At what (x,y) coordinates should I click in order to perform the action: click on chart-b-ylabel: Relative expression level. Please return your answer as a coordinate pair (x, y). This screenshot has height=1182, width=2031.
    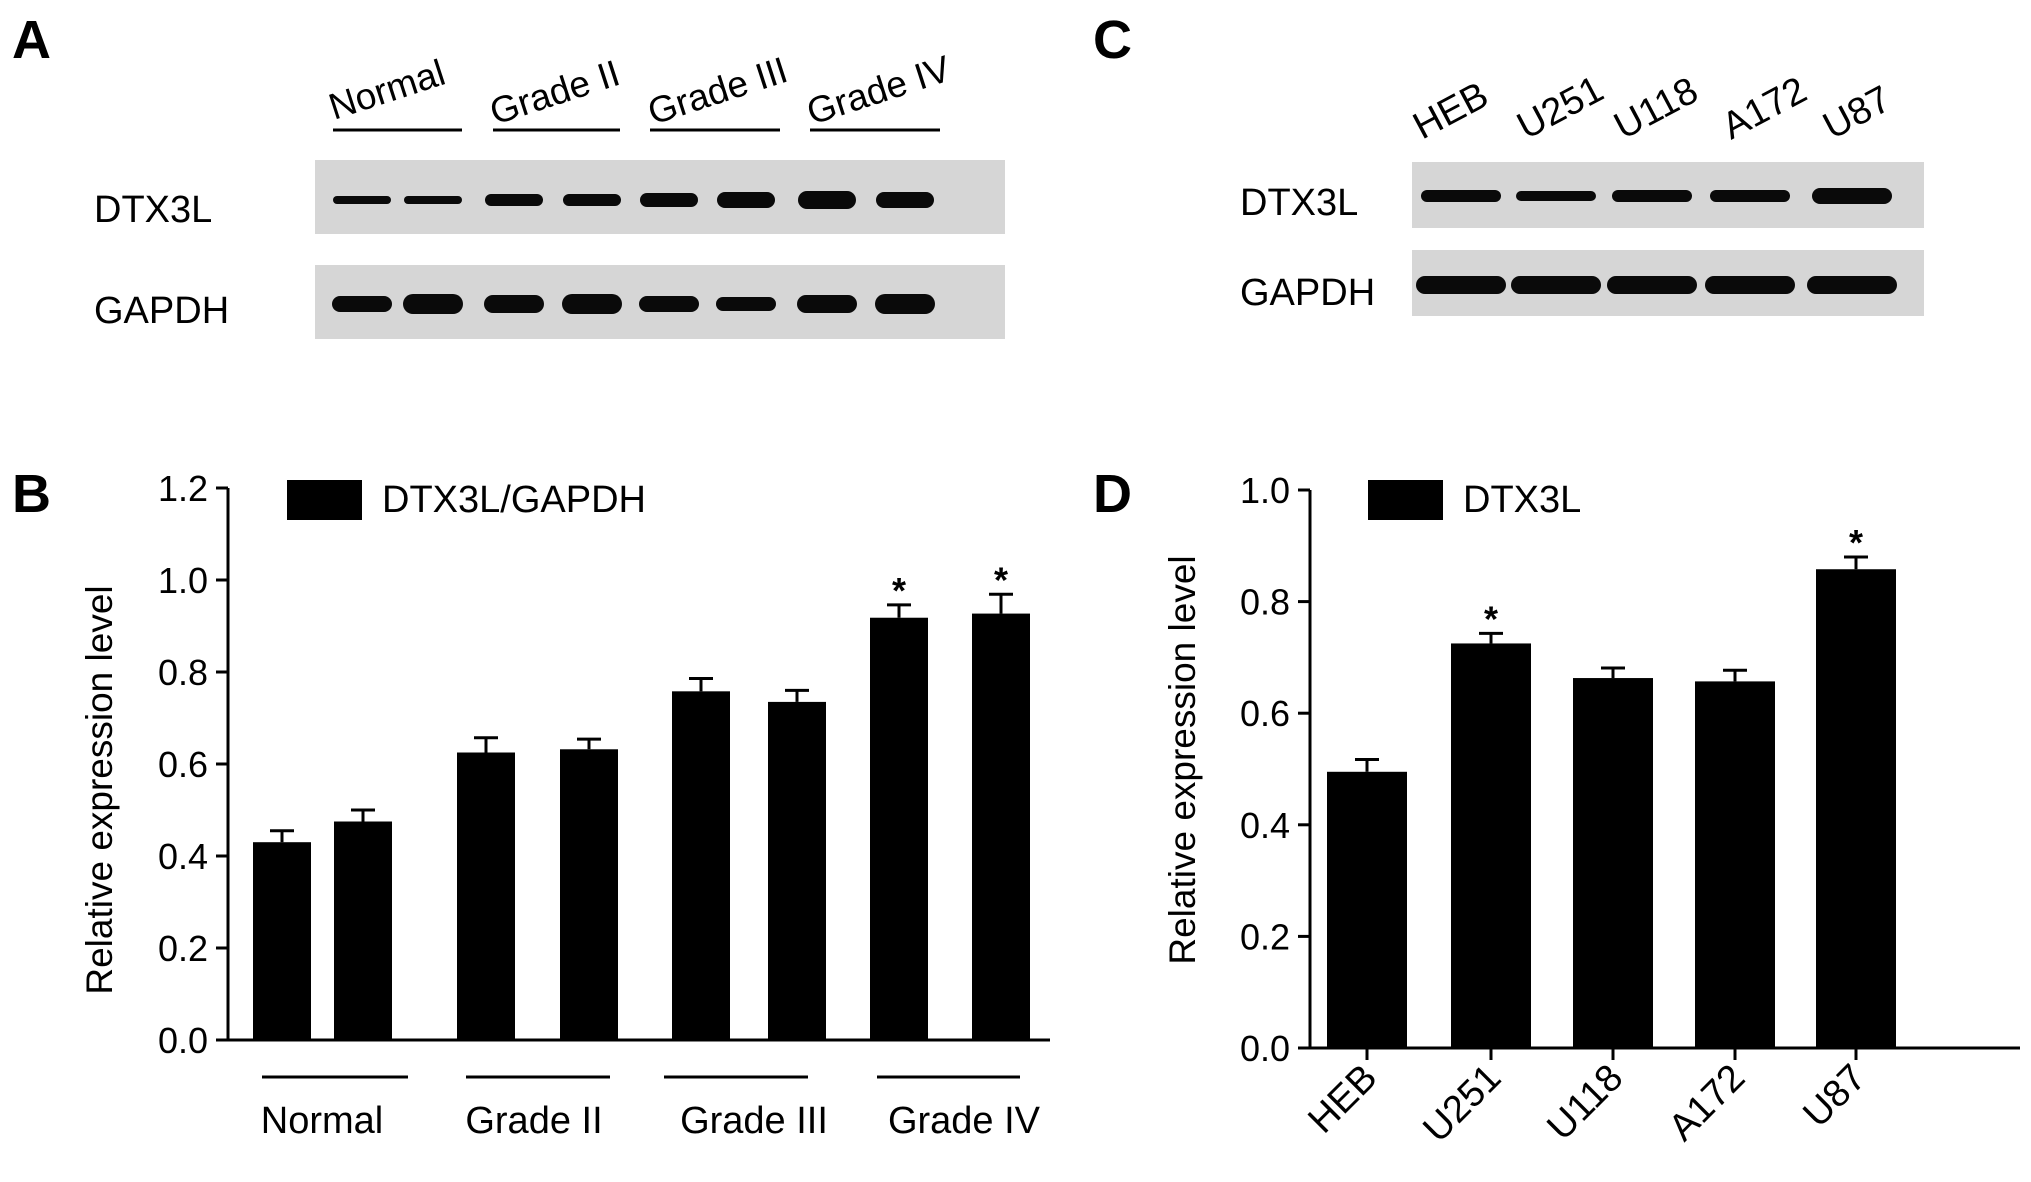
    Looking at the image, I should click on (99, 789).